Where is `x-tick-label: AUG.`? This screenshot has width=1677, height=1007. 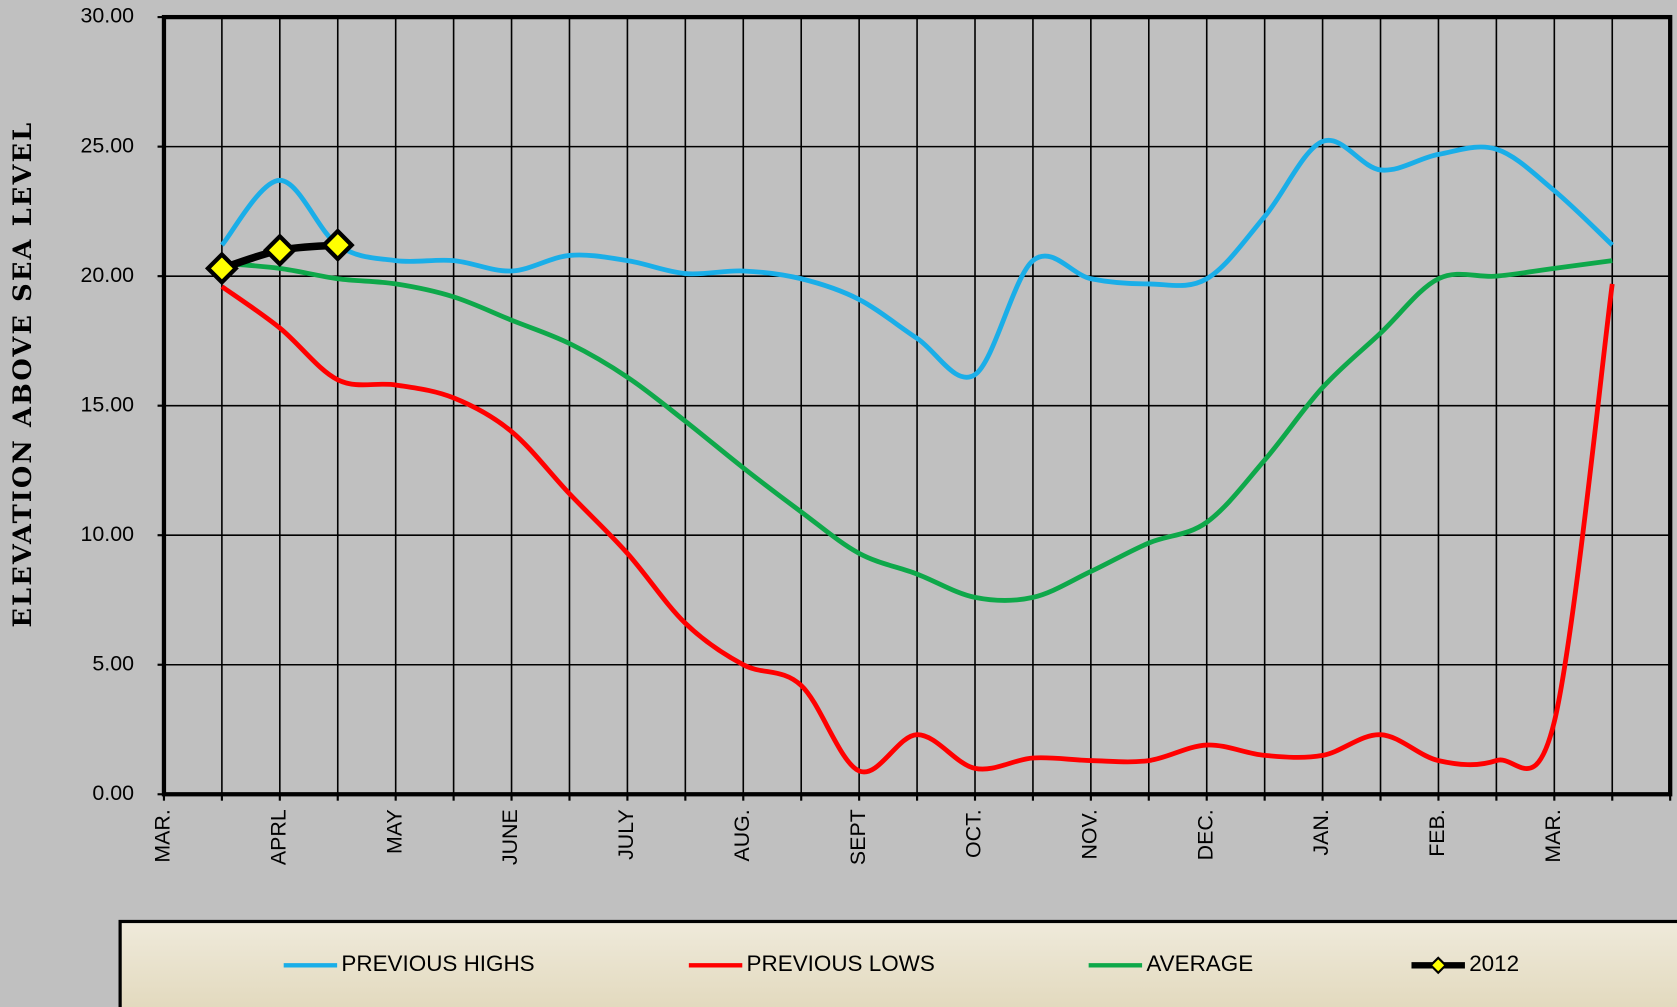
x-tick-label: AUG. is located at coordinates (742, 835).